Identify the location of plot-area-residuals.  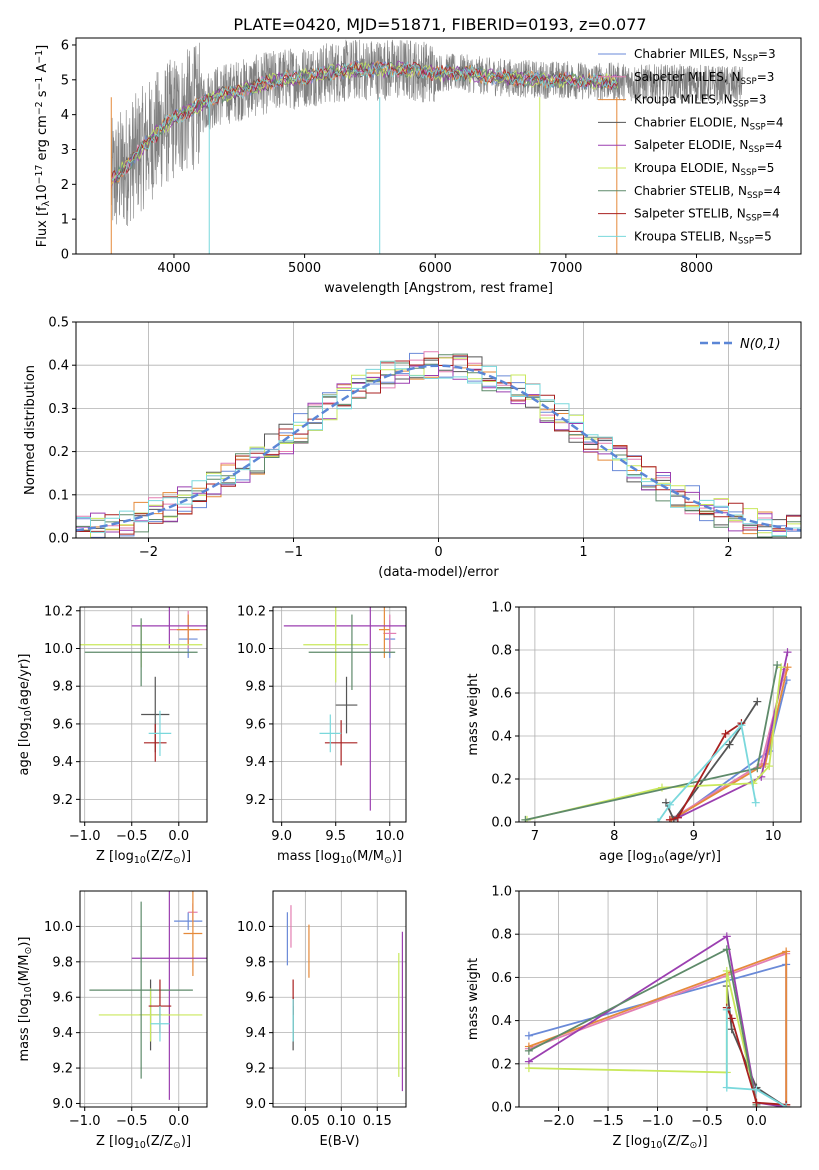
(438, 444).